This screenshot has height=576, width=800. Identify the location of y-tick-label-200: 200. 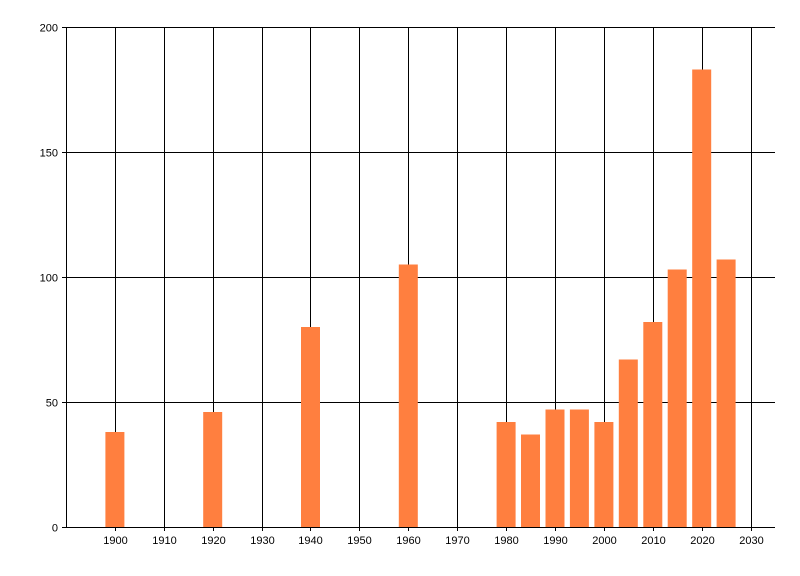
(49, 29).